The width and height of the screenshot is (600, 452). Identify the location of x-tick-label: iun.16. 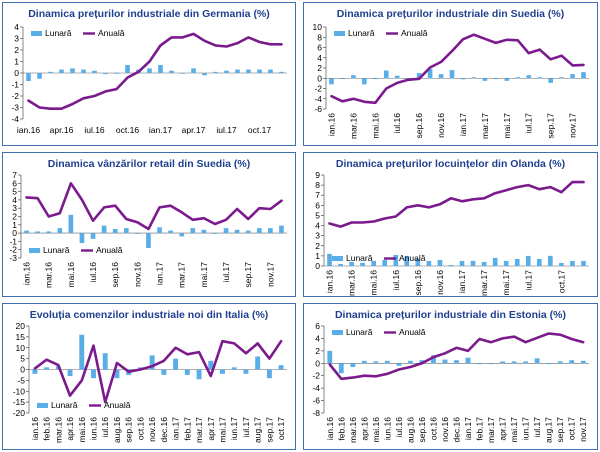
(94, 428).